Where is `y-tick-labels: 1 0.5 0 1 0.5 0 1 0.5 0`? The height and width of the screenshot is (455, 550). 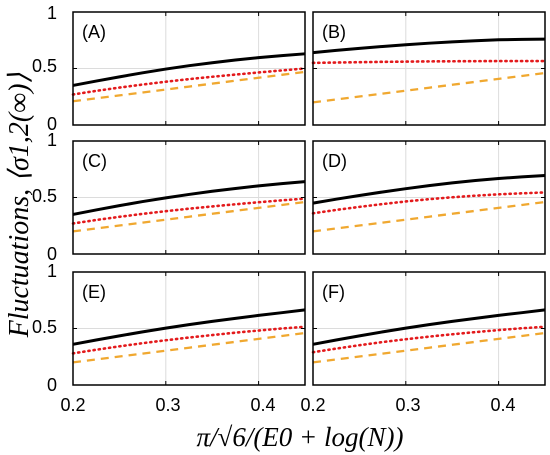
y-tick-labels: 1 0.5 0 1 0.5 0 1 0.5 0 is located at coordinates (44, 199).